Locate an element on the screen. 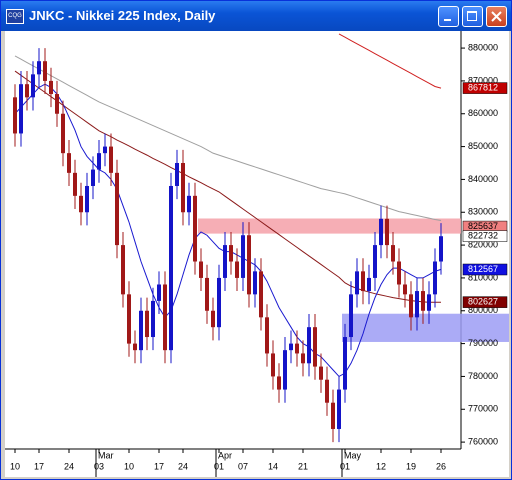 This screenshot has width=512, height=480. x-tick-label: 21 is located at coordinates (303, 466).